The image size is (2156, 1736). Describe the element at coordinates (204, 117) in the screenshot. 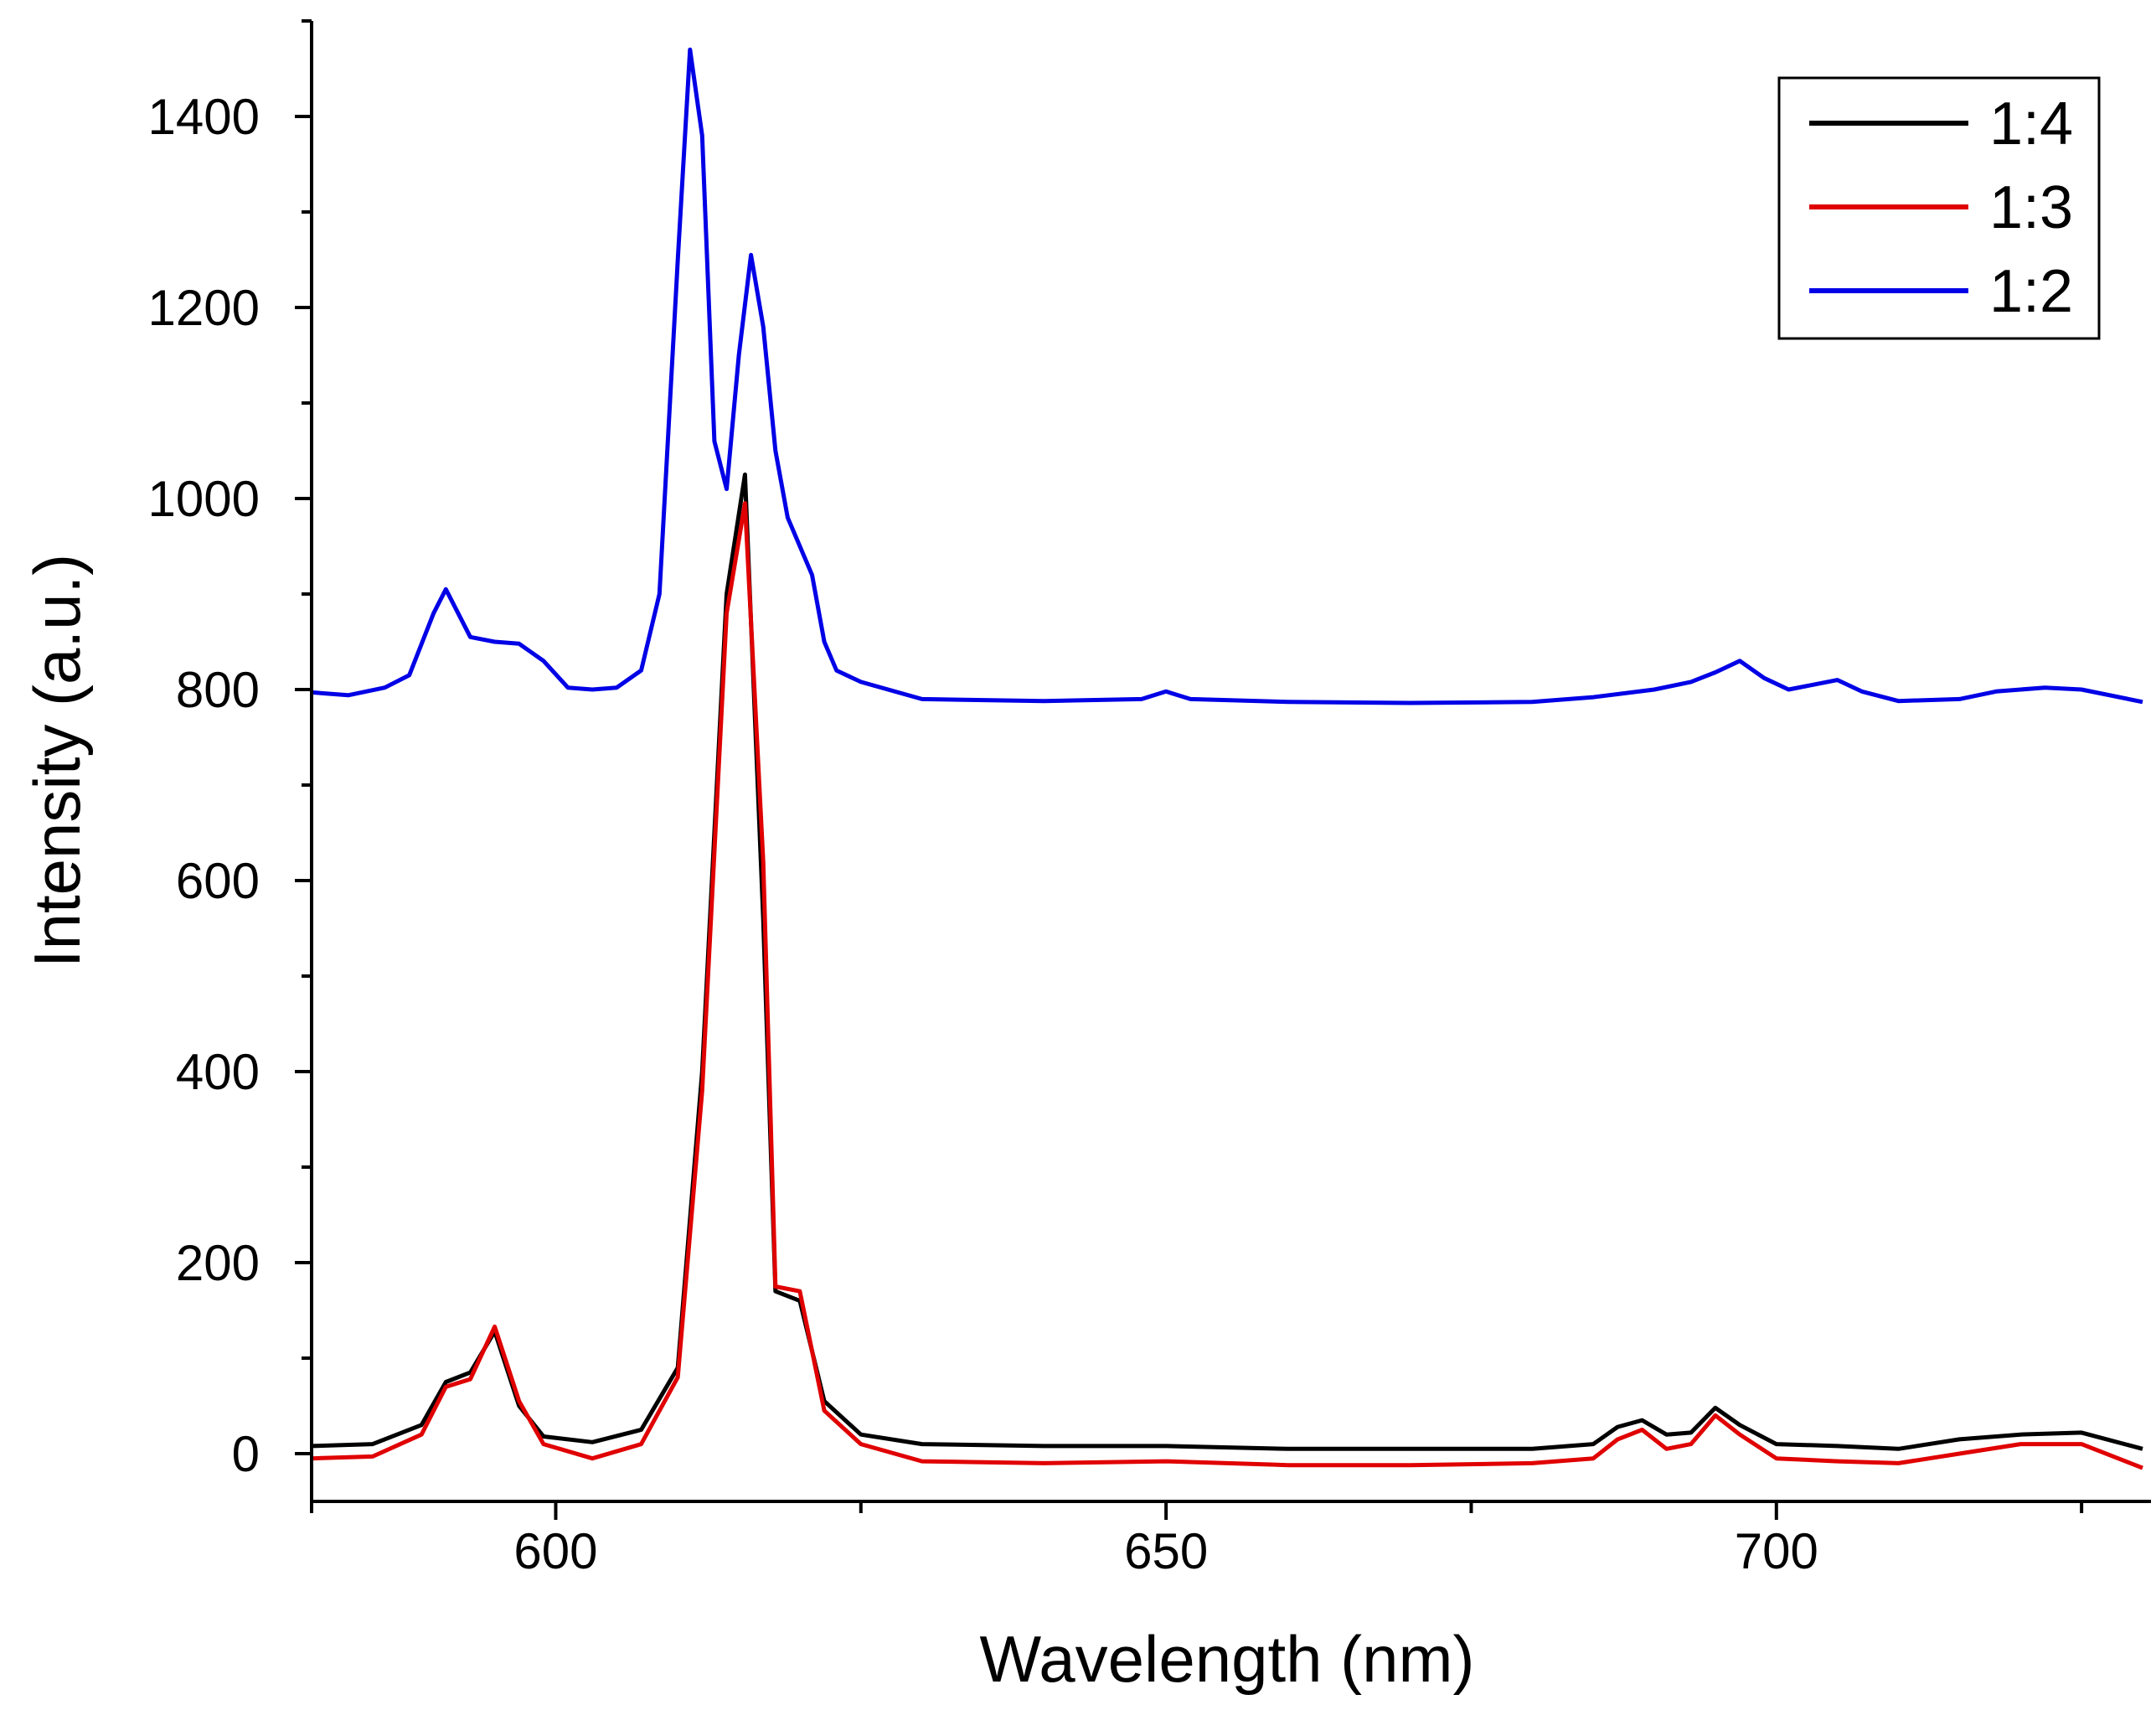

I see `y-tick-label: 1400` at that location.